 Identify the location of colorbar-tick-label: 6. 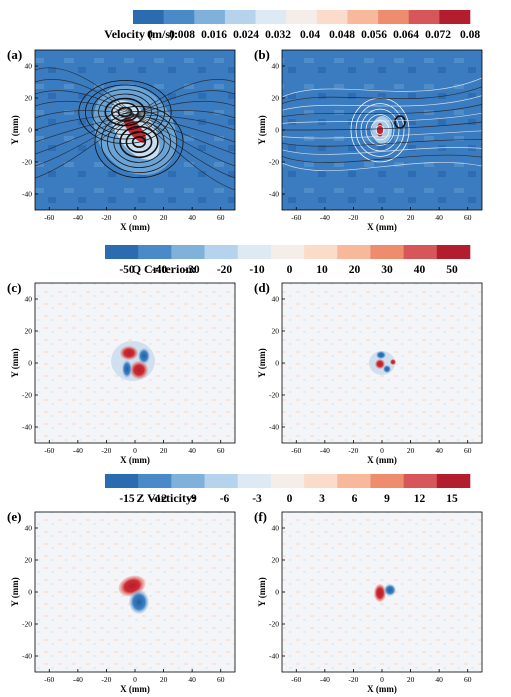
(355, 499).